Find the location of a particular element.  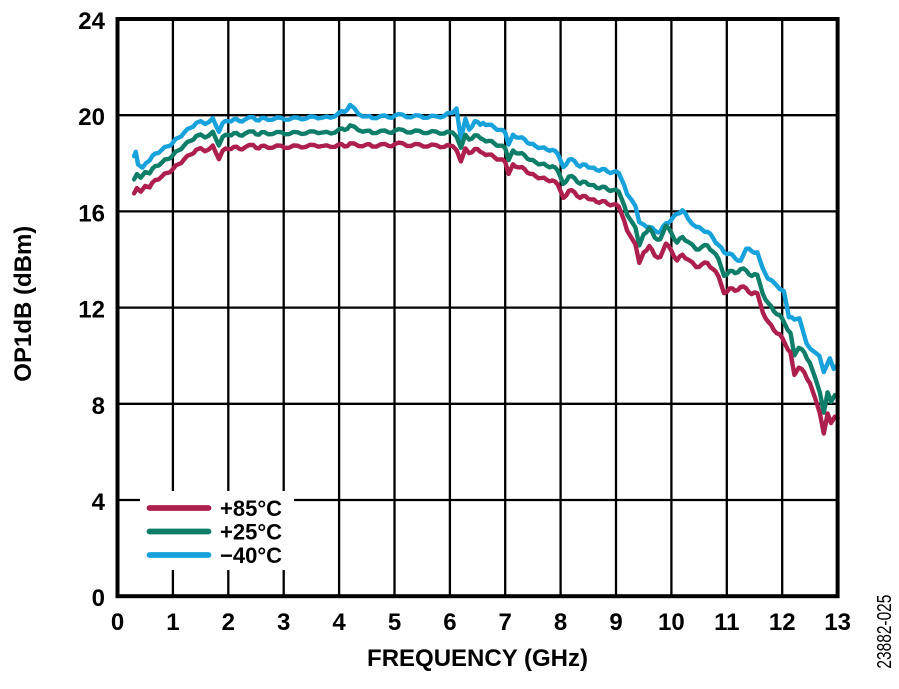

svg-text: 20 is located at coordinates (91, 117).